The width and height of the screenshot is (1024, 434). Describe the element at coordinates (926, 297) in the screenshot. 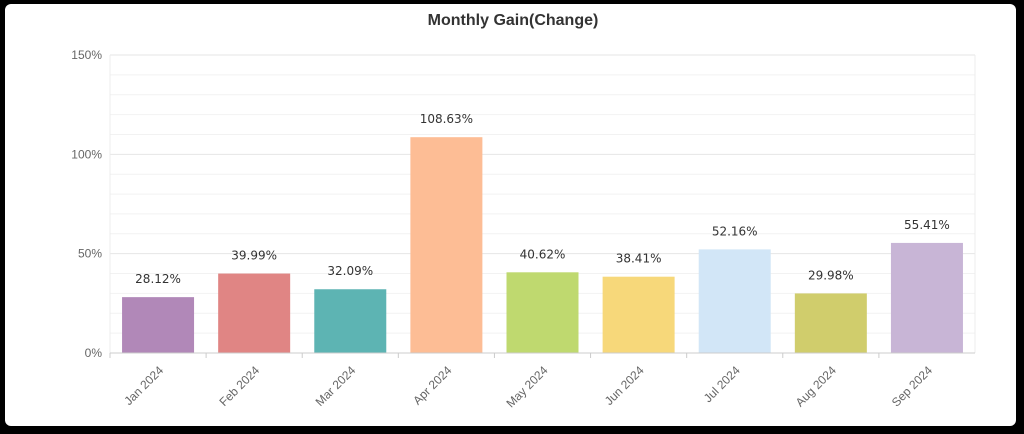

I see `bar-sep-2024` at that location.